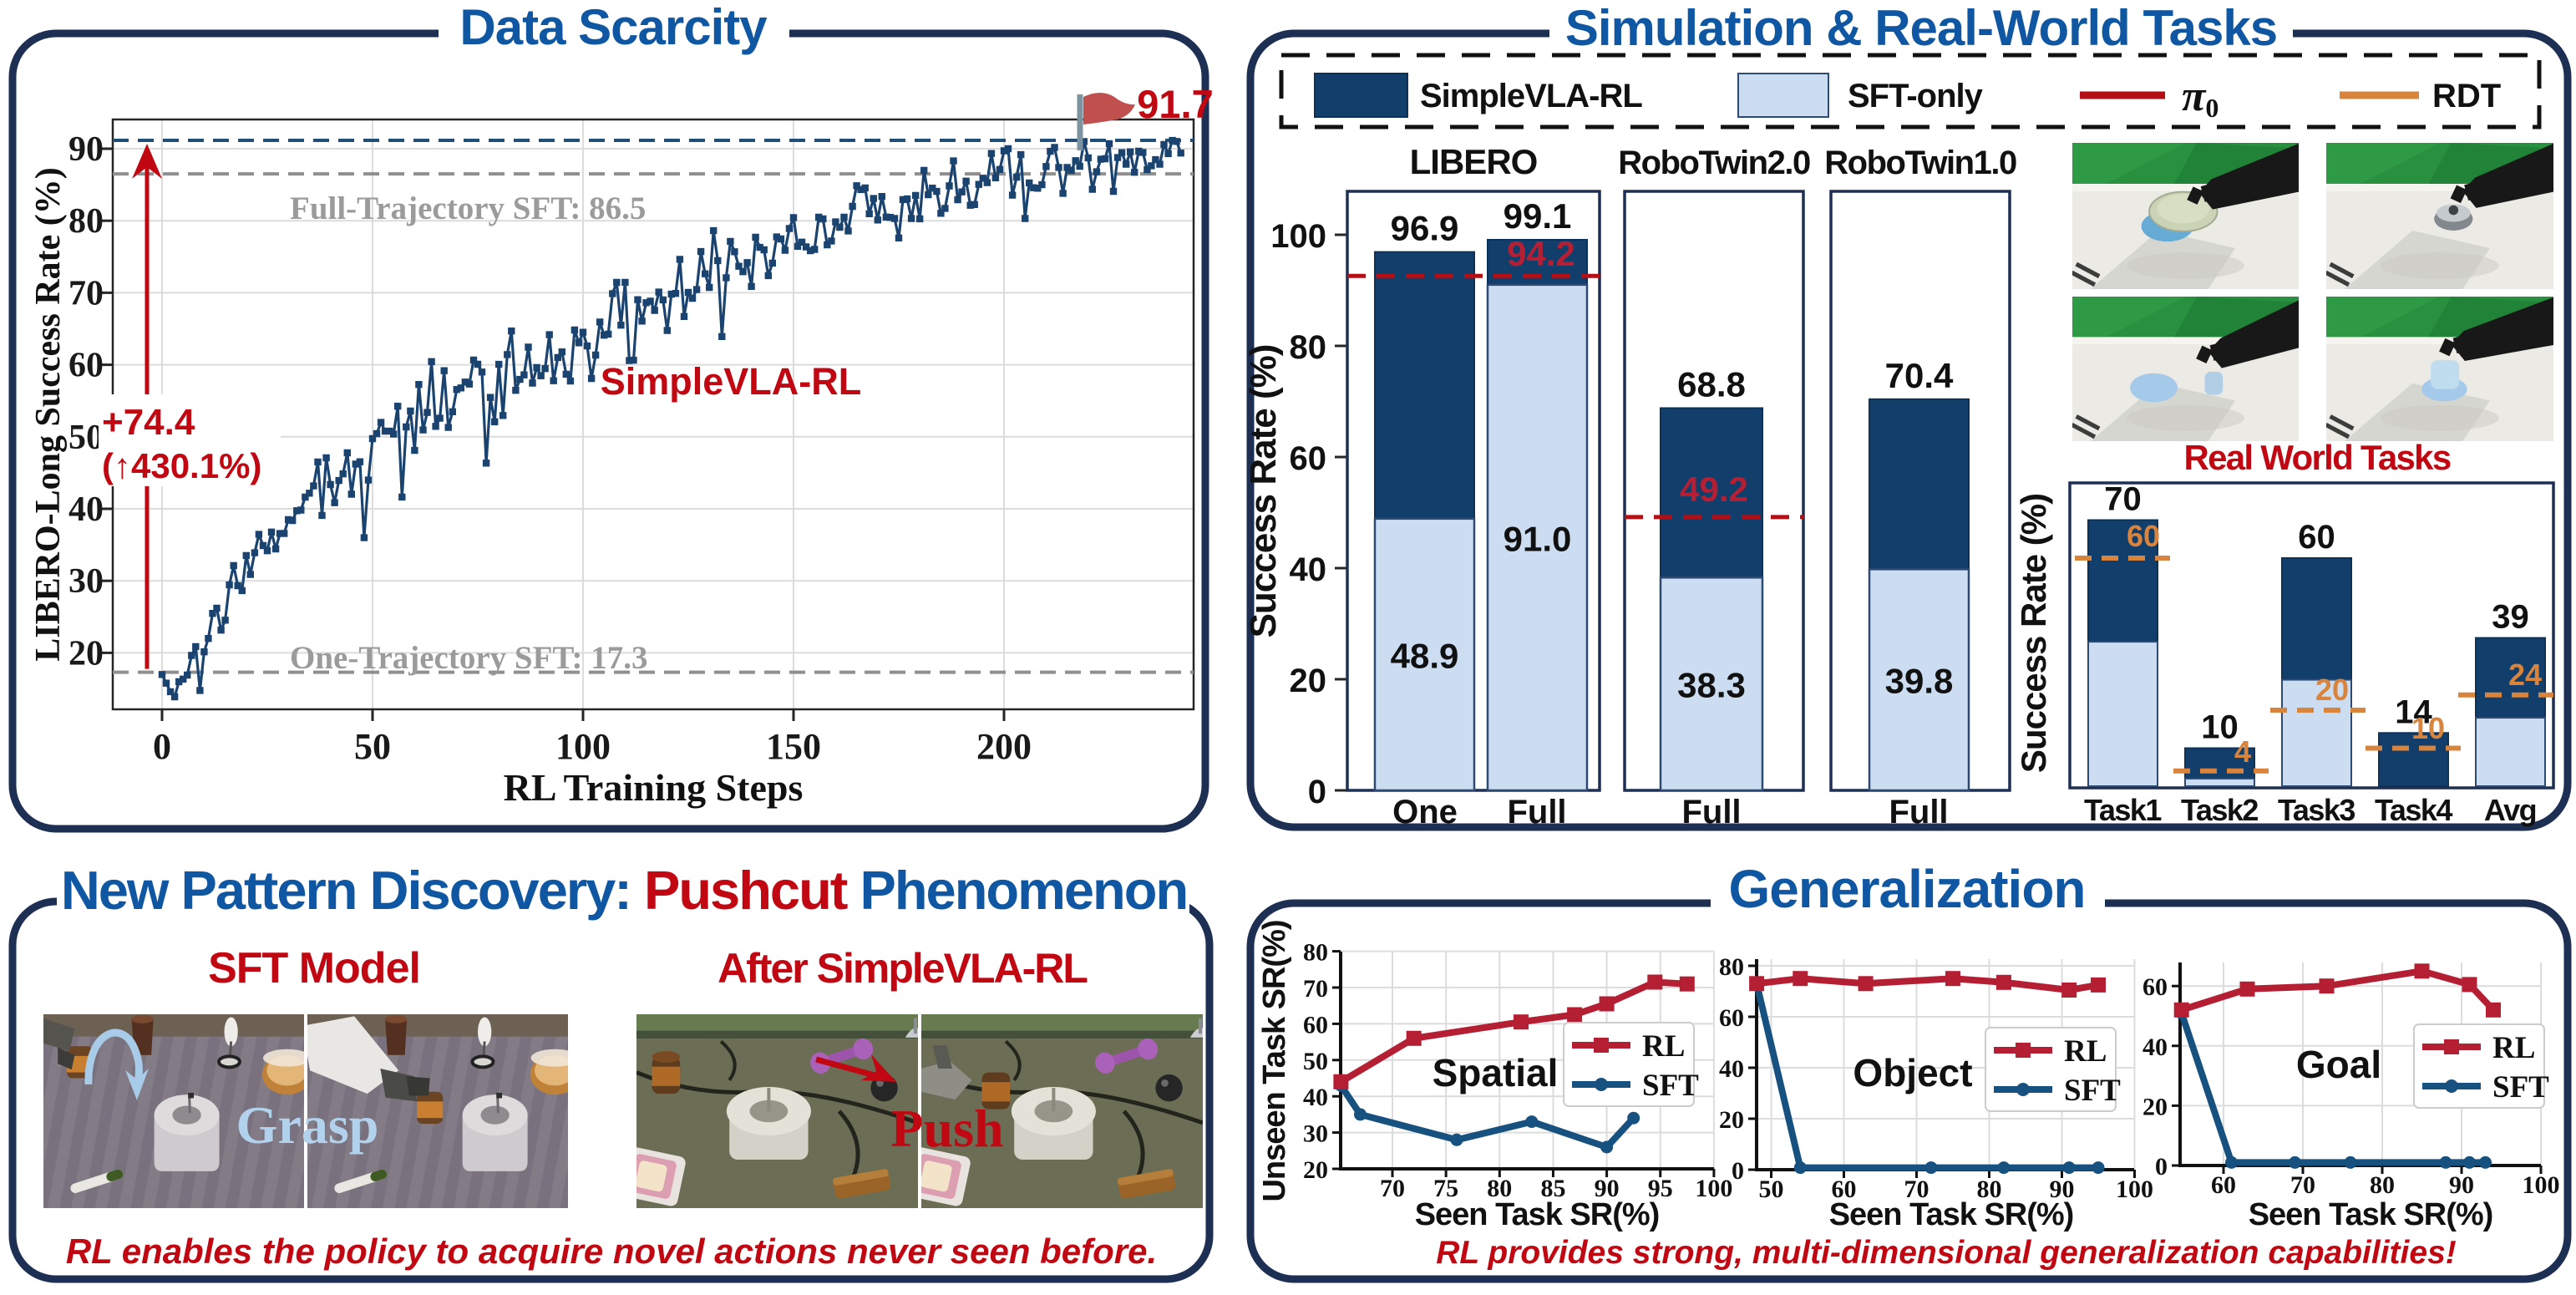  I want to click on svg-text: 94.2, so click(1541, 253).